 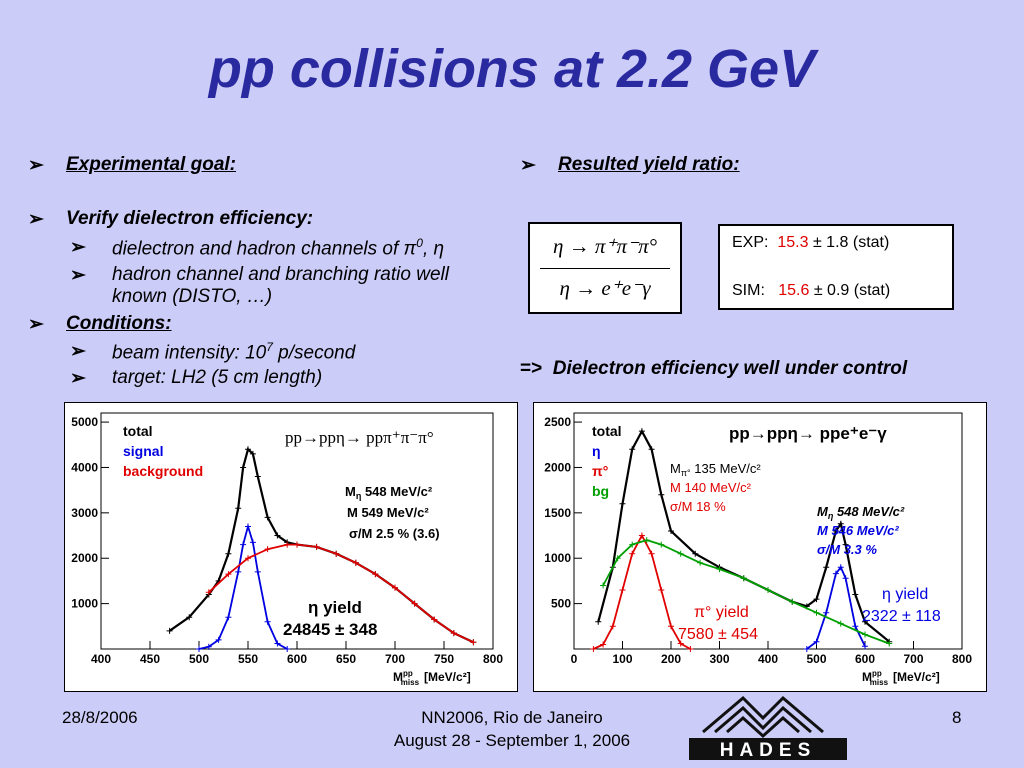 What do you see at coordinates (84, 604) in the screenshot?
I see `y-tick-label: 1000` at bounding box center [84, 604].